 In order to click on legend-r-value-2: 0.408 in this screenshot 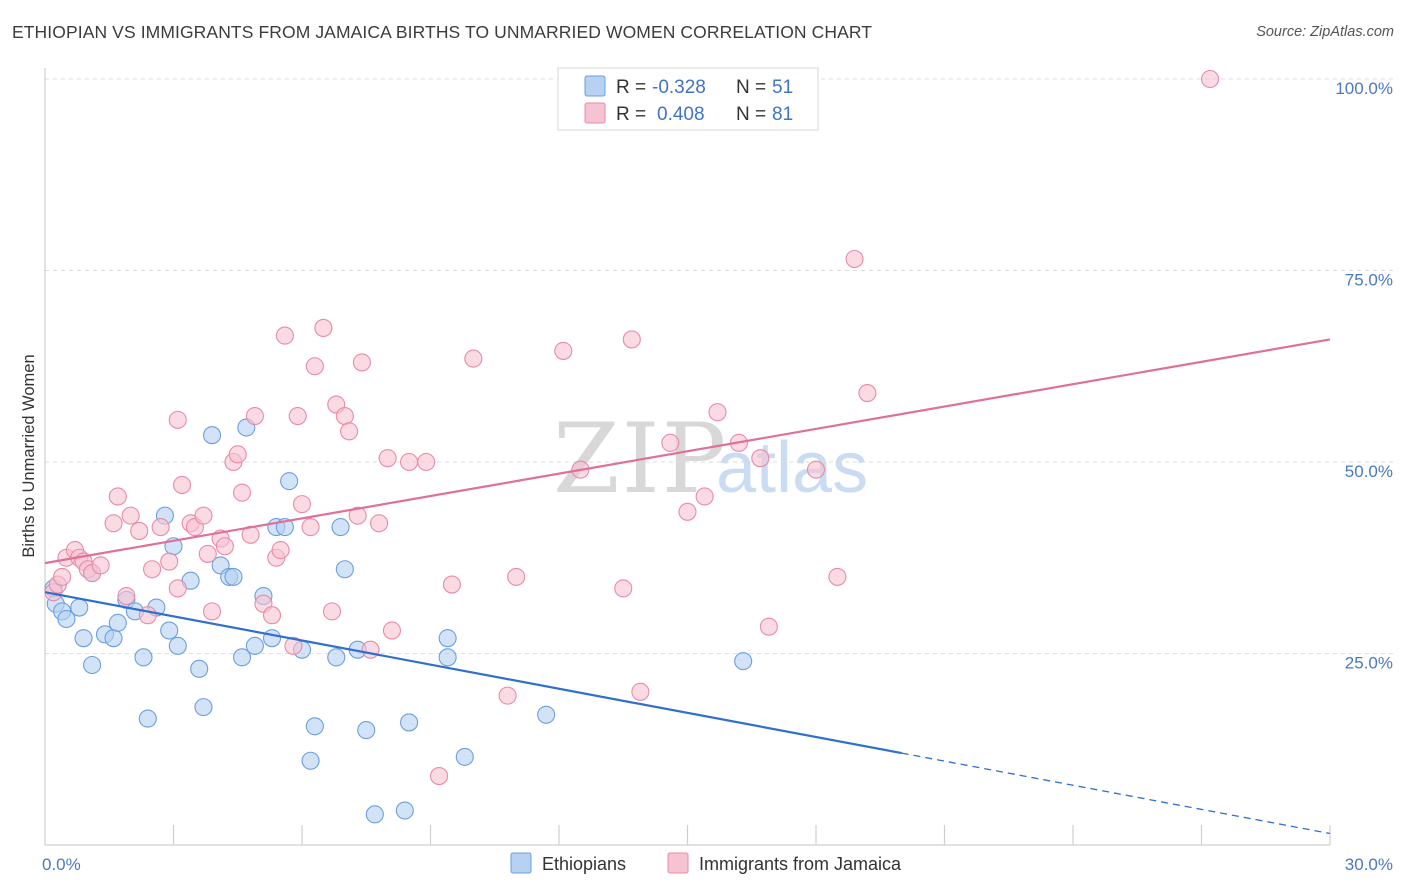, I will do `click(681, 114)`.